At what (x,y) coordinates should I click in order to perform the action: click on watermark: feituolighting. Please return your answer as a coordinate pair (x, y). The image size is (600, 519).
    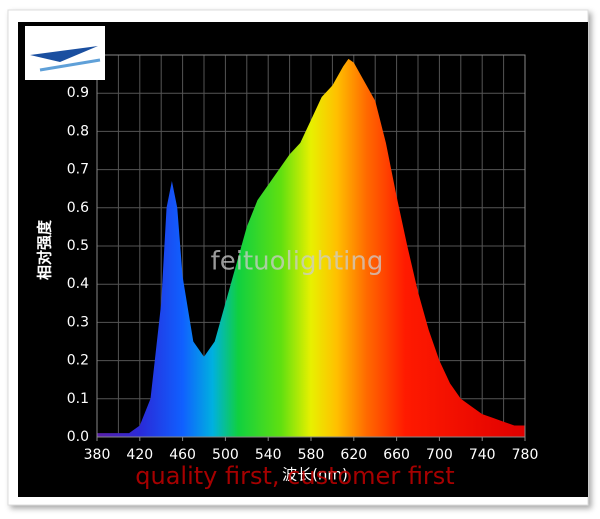
    Looking at the image, I should click on (297, 262).